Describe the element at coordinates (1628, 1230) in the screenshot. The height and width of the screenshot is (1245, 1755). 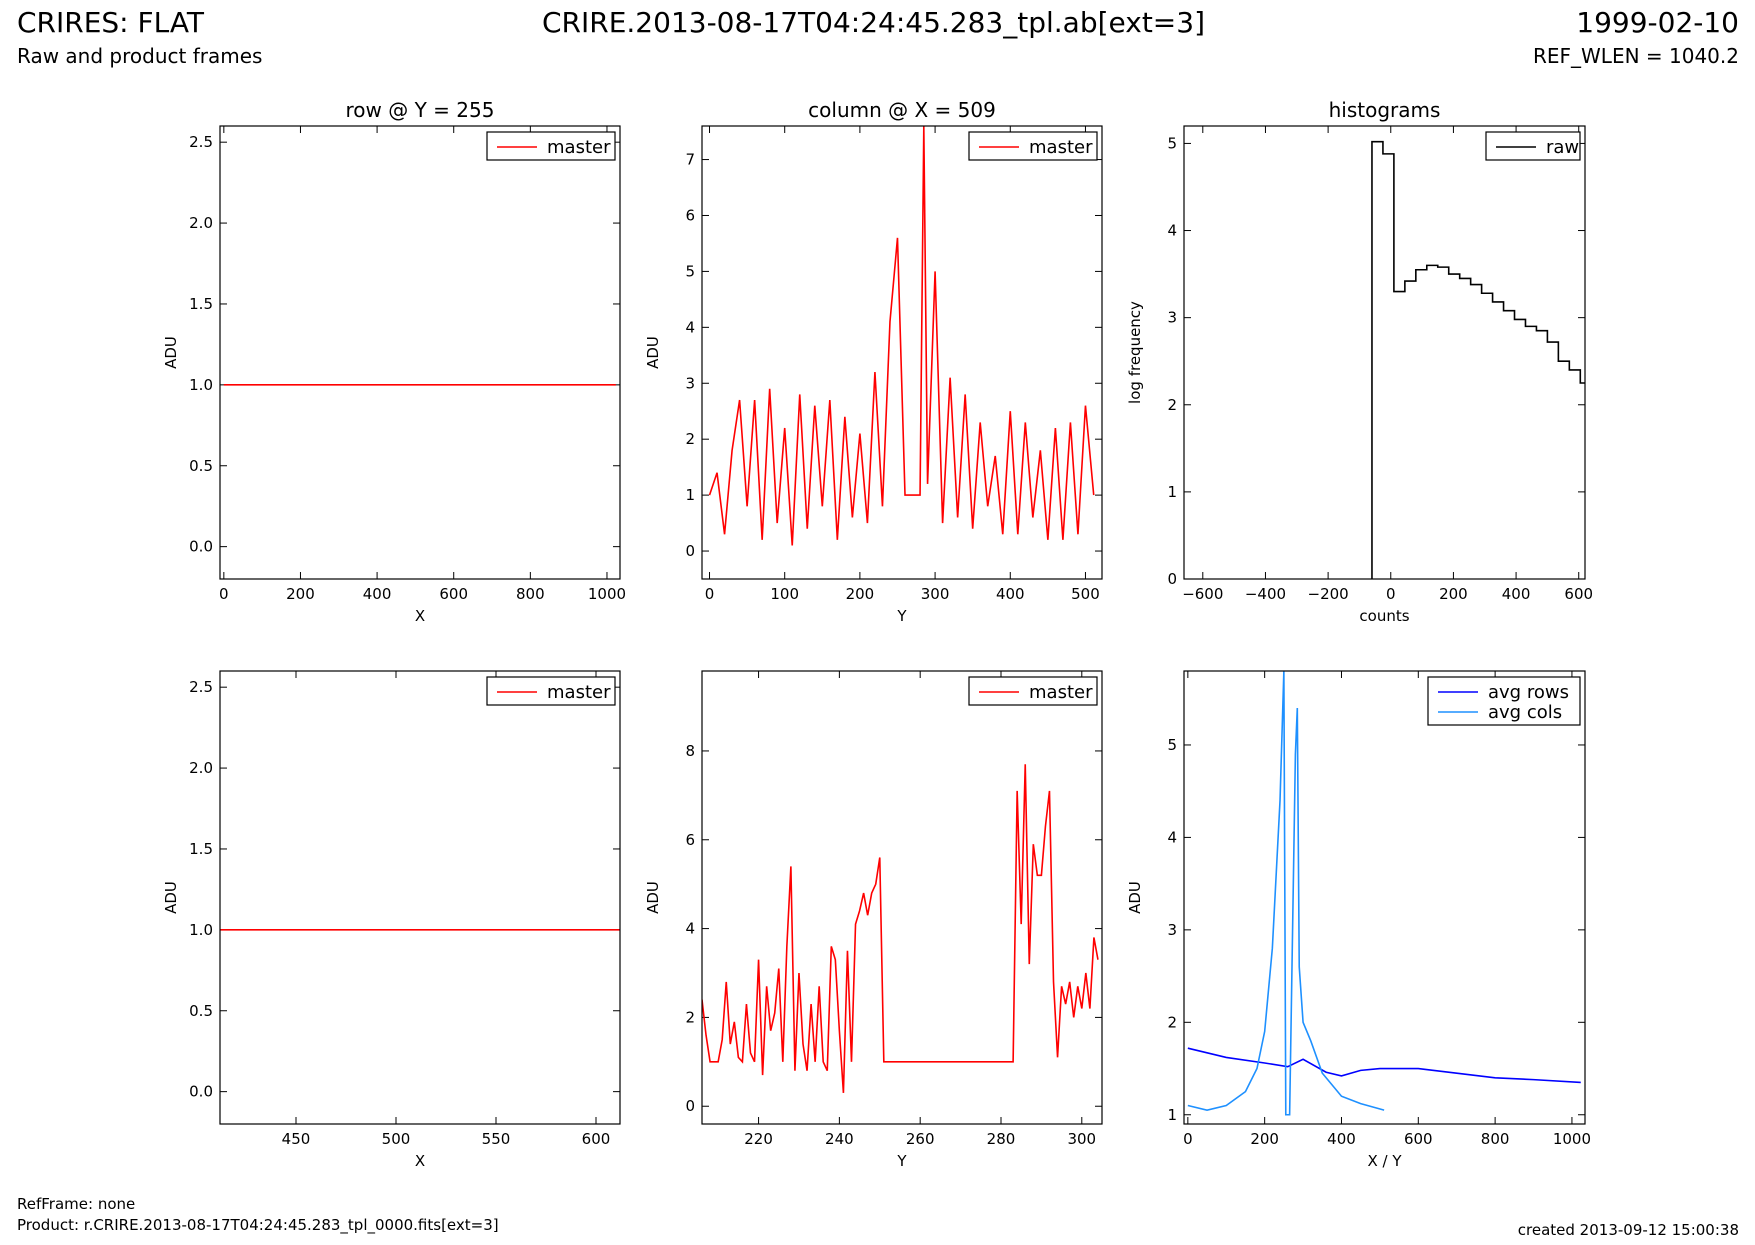
I see `created-label: created 2013-09-12 15:00:38` at that location.